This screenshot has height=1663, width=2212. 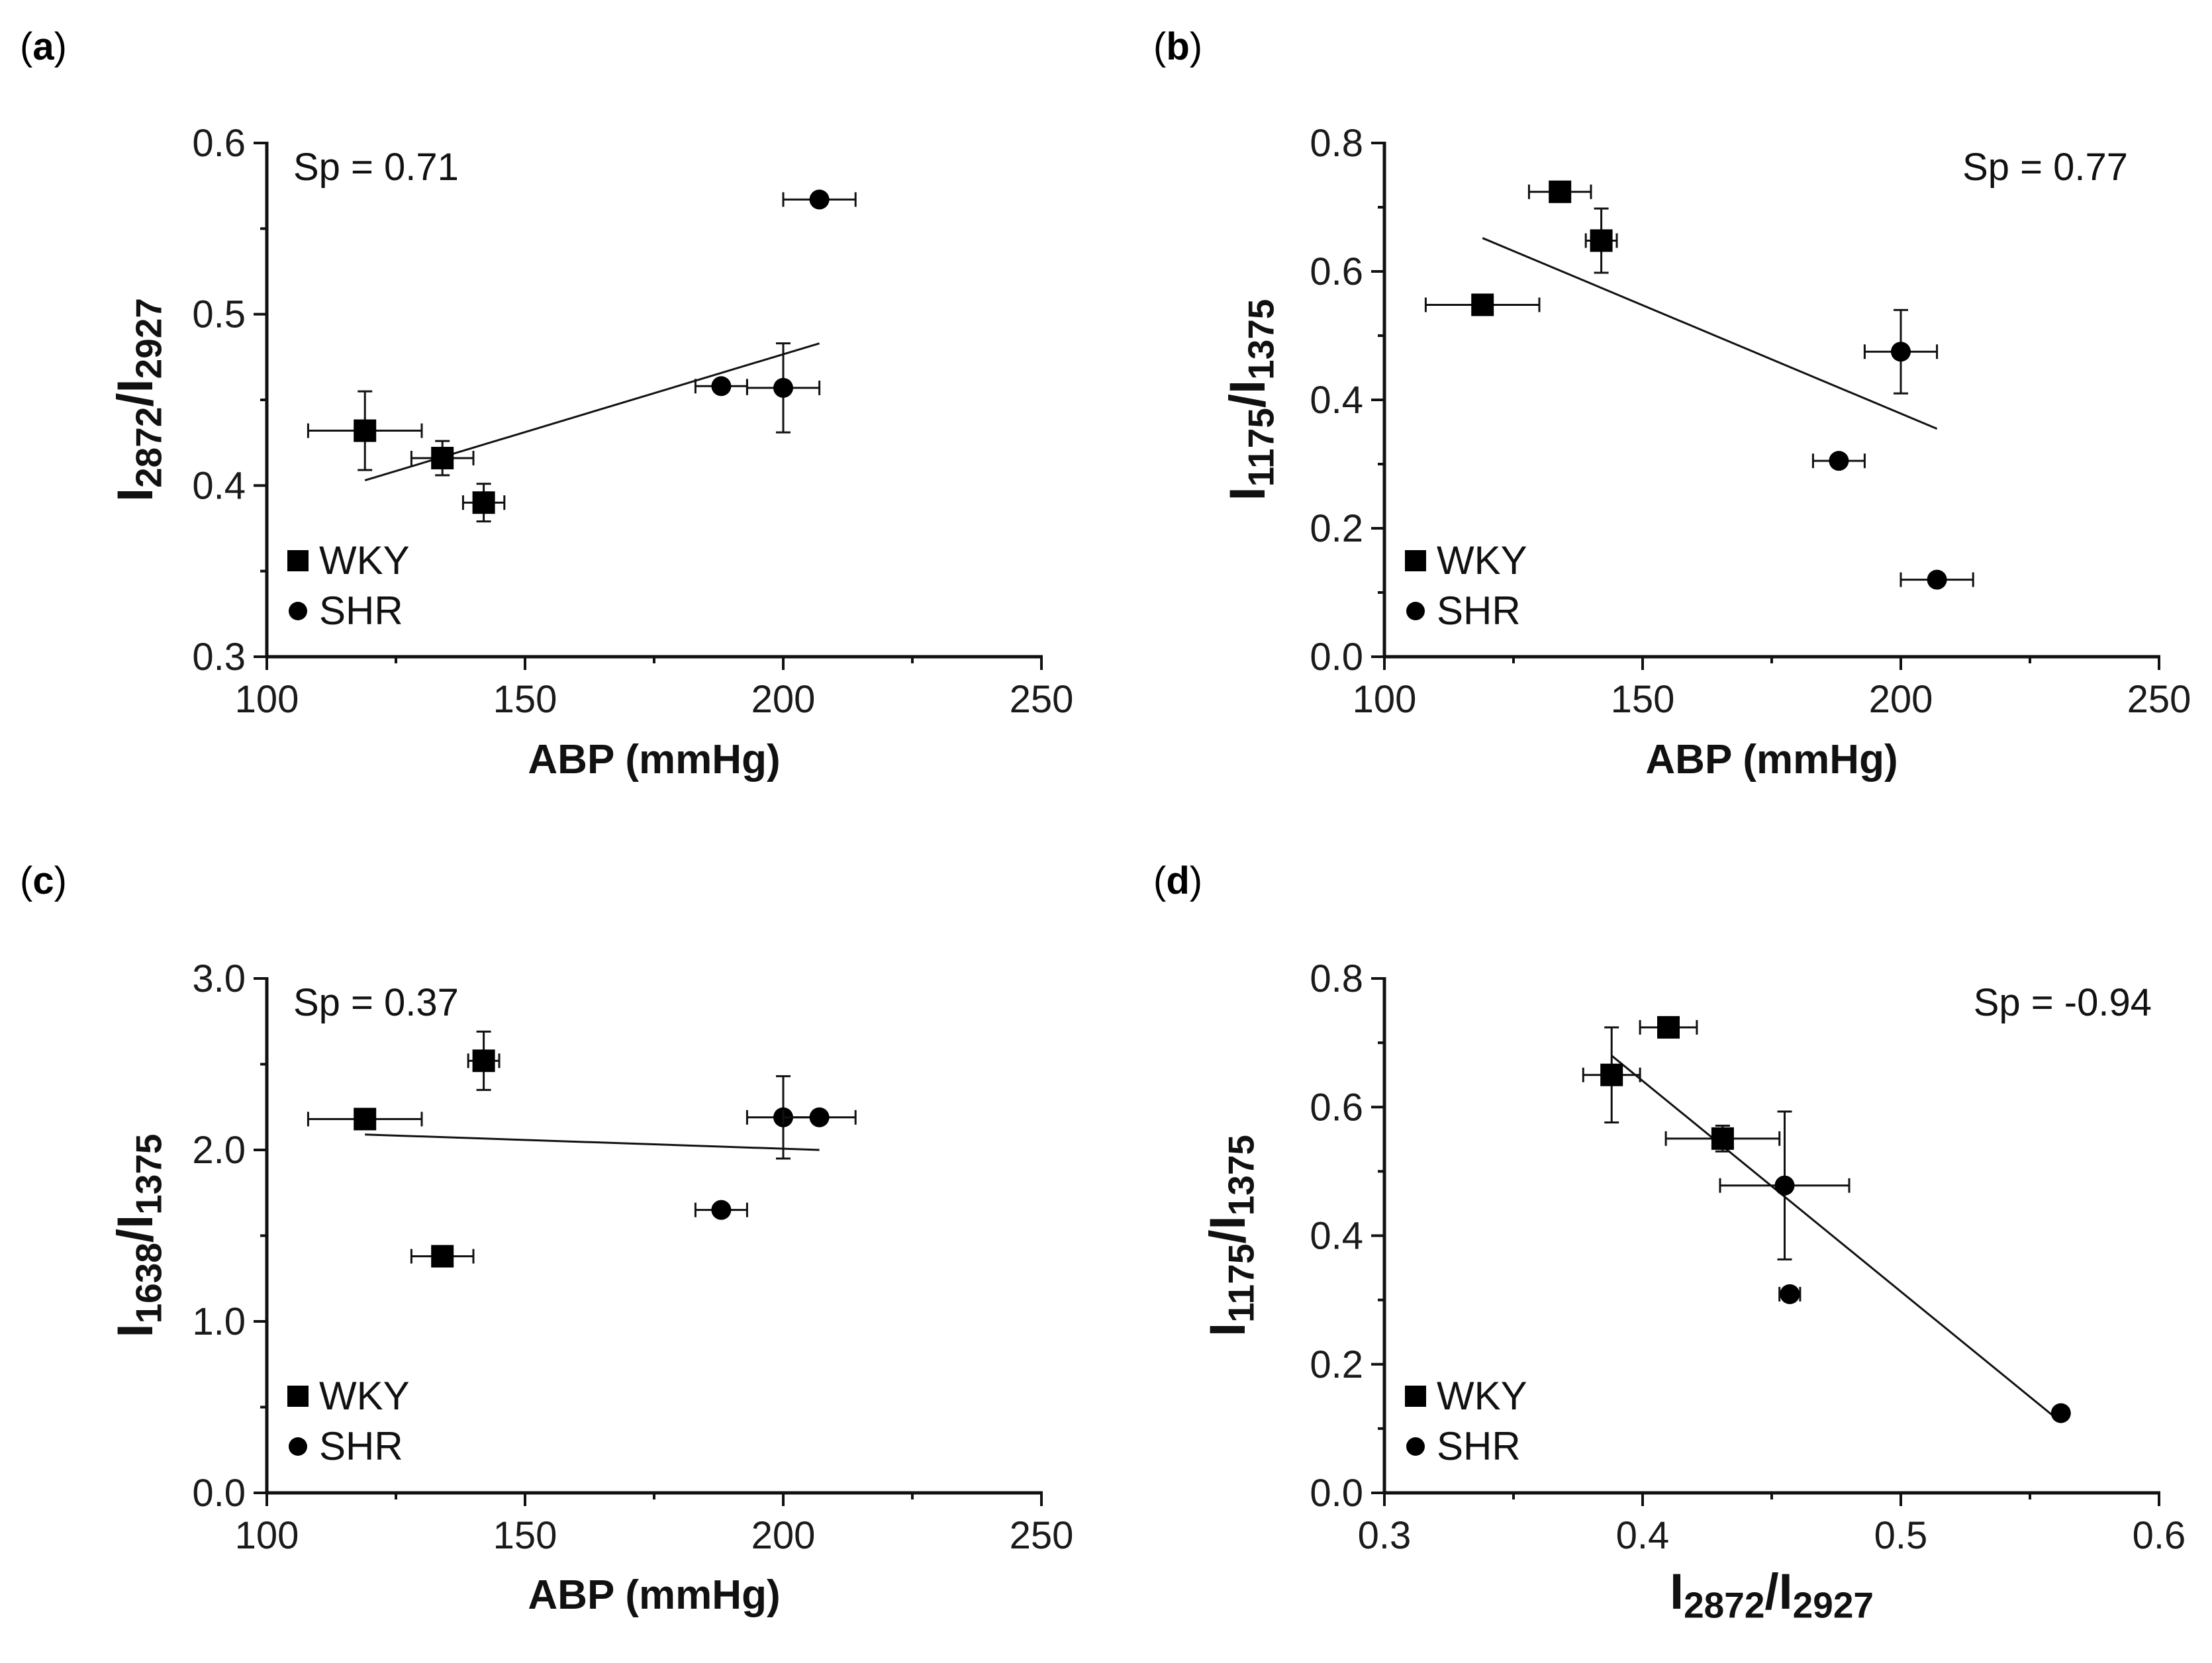 What do you see at coordinates (1833, 1605) in the screenshot?
I see `x-axis-title-sub2: 2927` at bounding box center [1833, 1605].